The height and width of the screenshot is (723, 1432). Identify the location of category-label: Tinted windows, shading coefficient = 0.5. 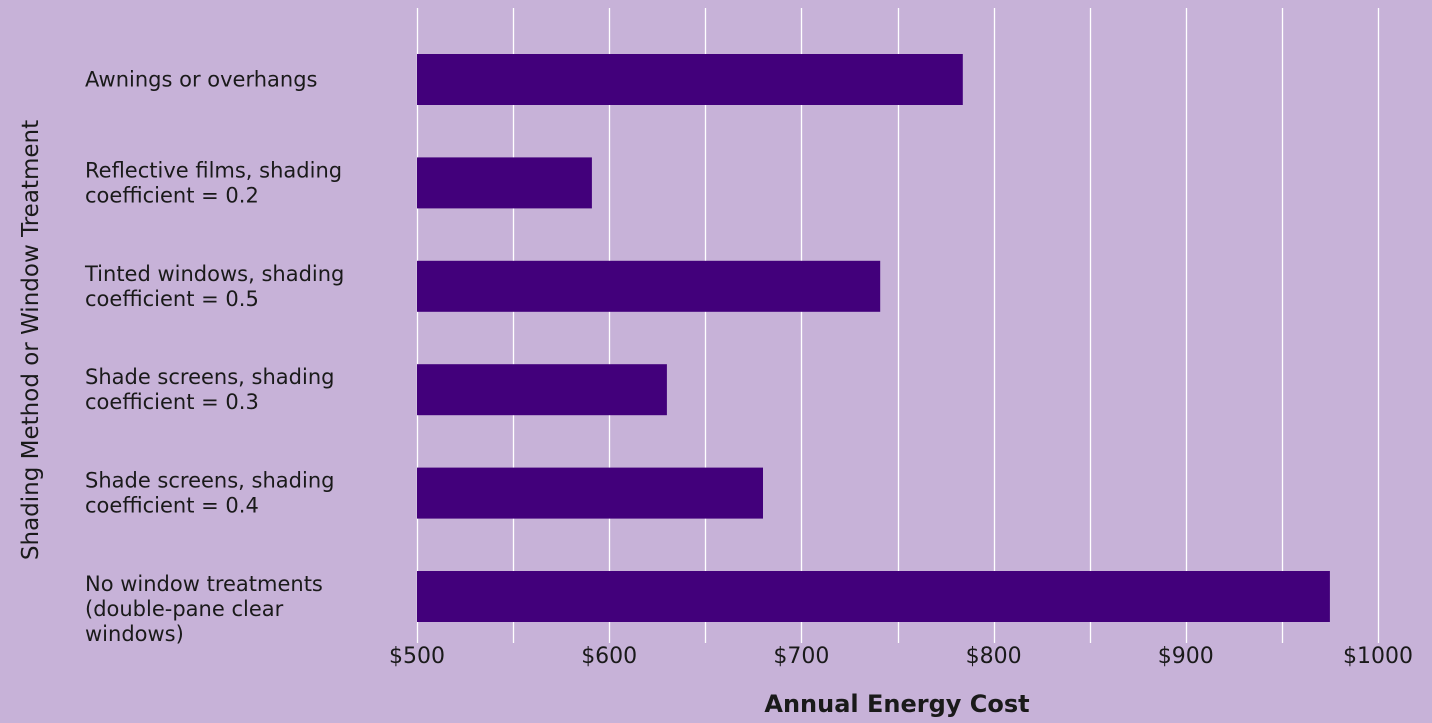
(214, 286).